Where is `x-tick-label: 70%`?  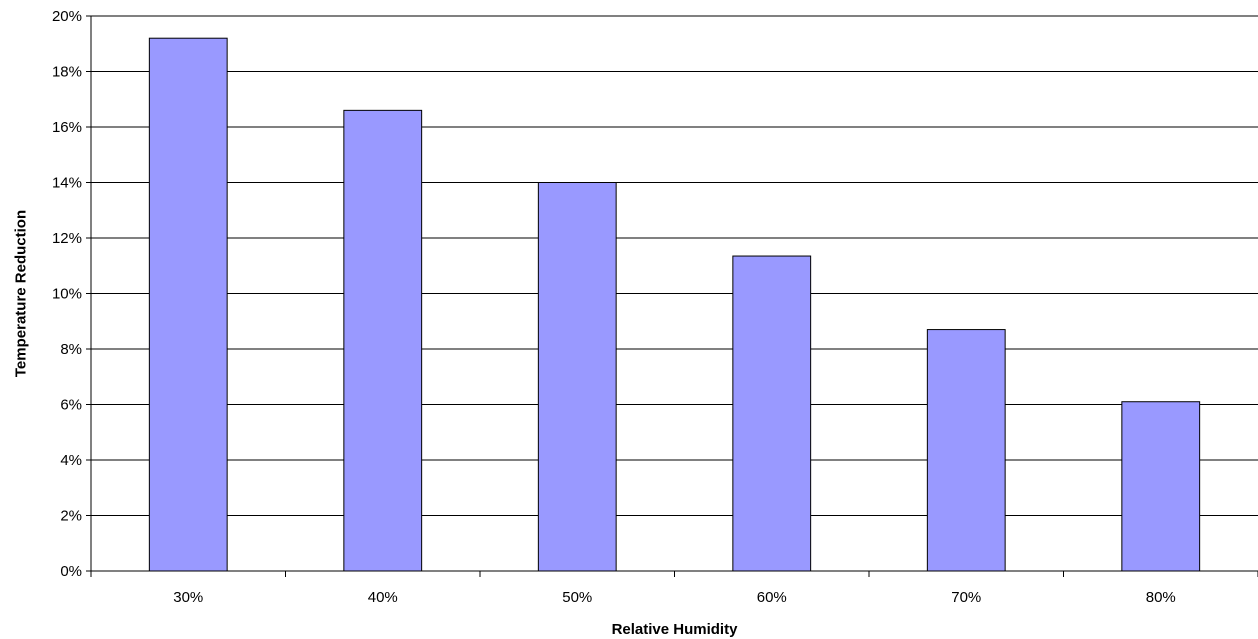
x-tick-label: 70% is located at coordinates (966, 597).